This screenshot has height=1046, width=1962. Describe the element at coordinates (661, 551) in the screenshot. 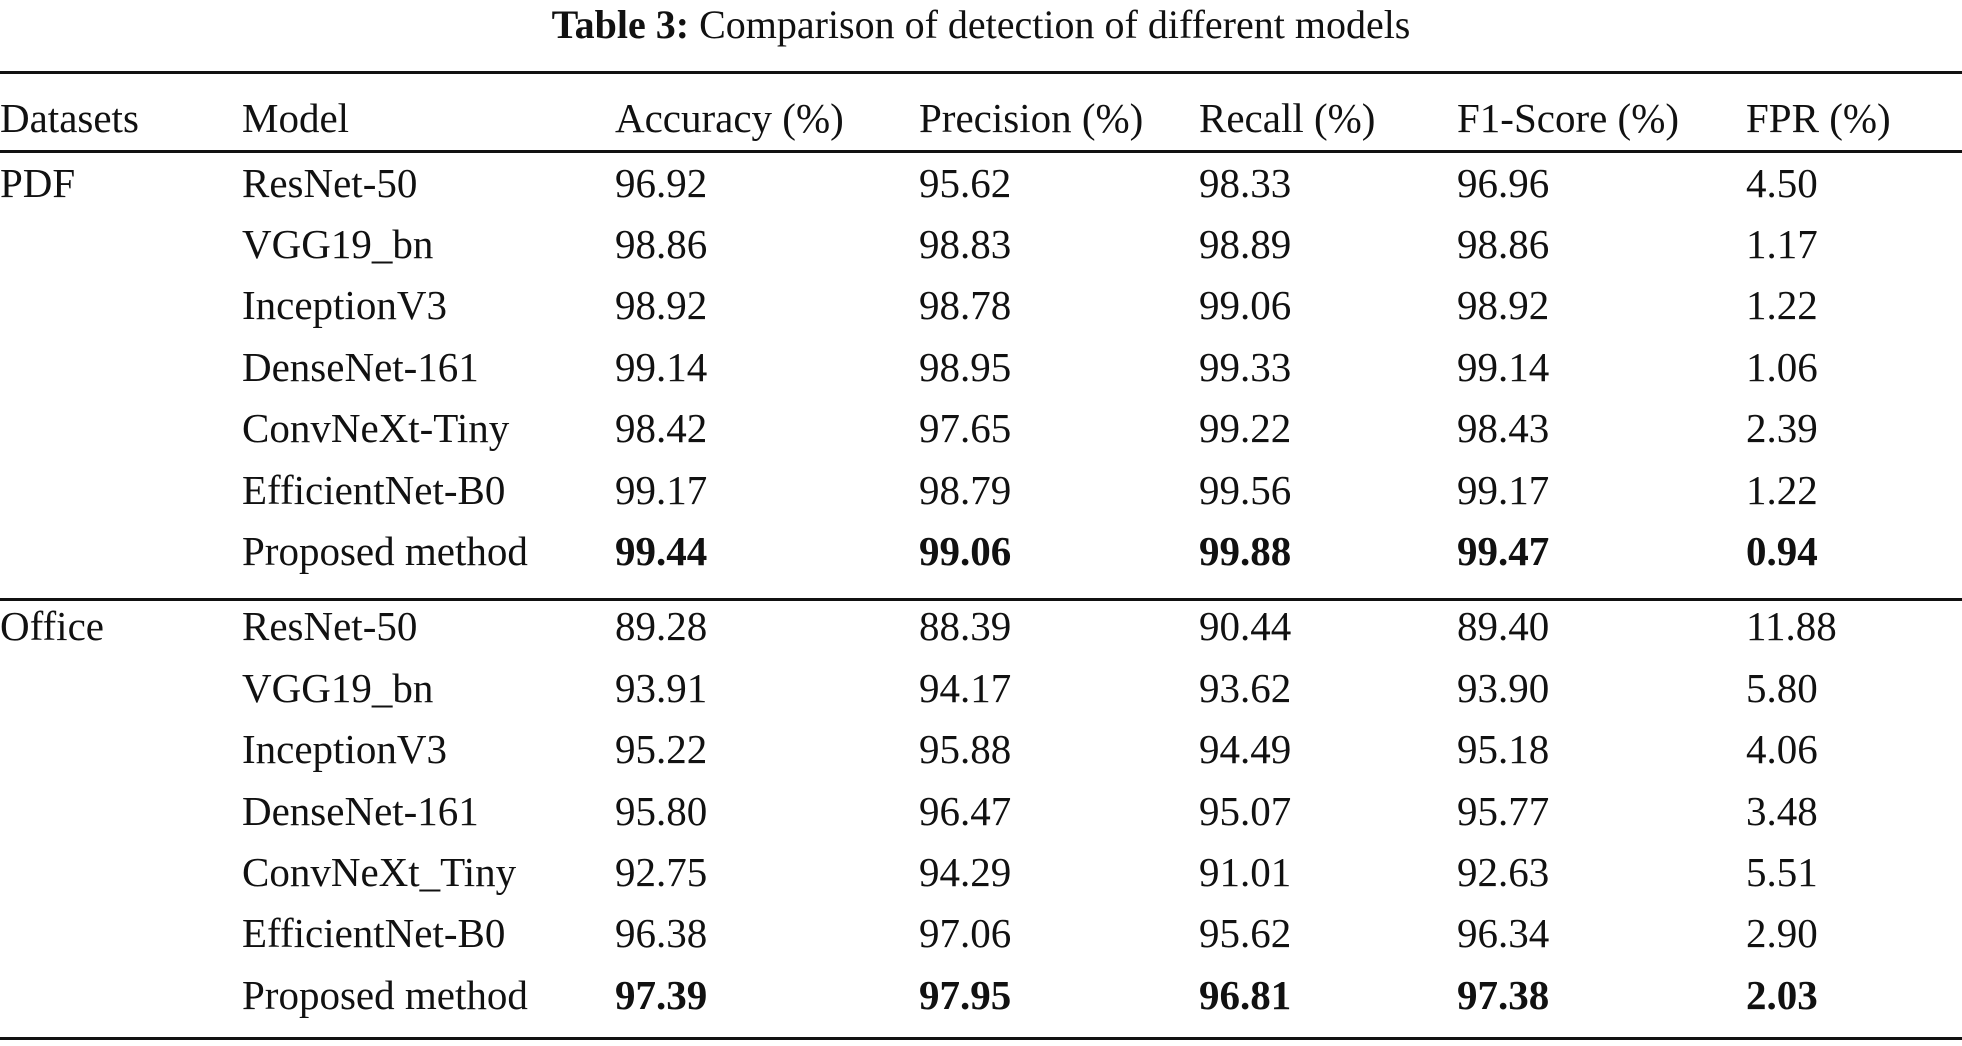

I see `accuracy-cell: 99.44` at that location.